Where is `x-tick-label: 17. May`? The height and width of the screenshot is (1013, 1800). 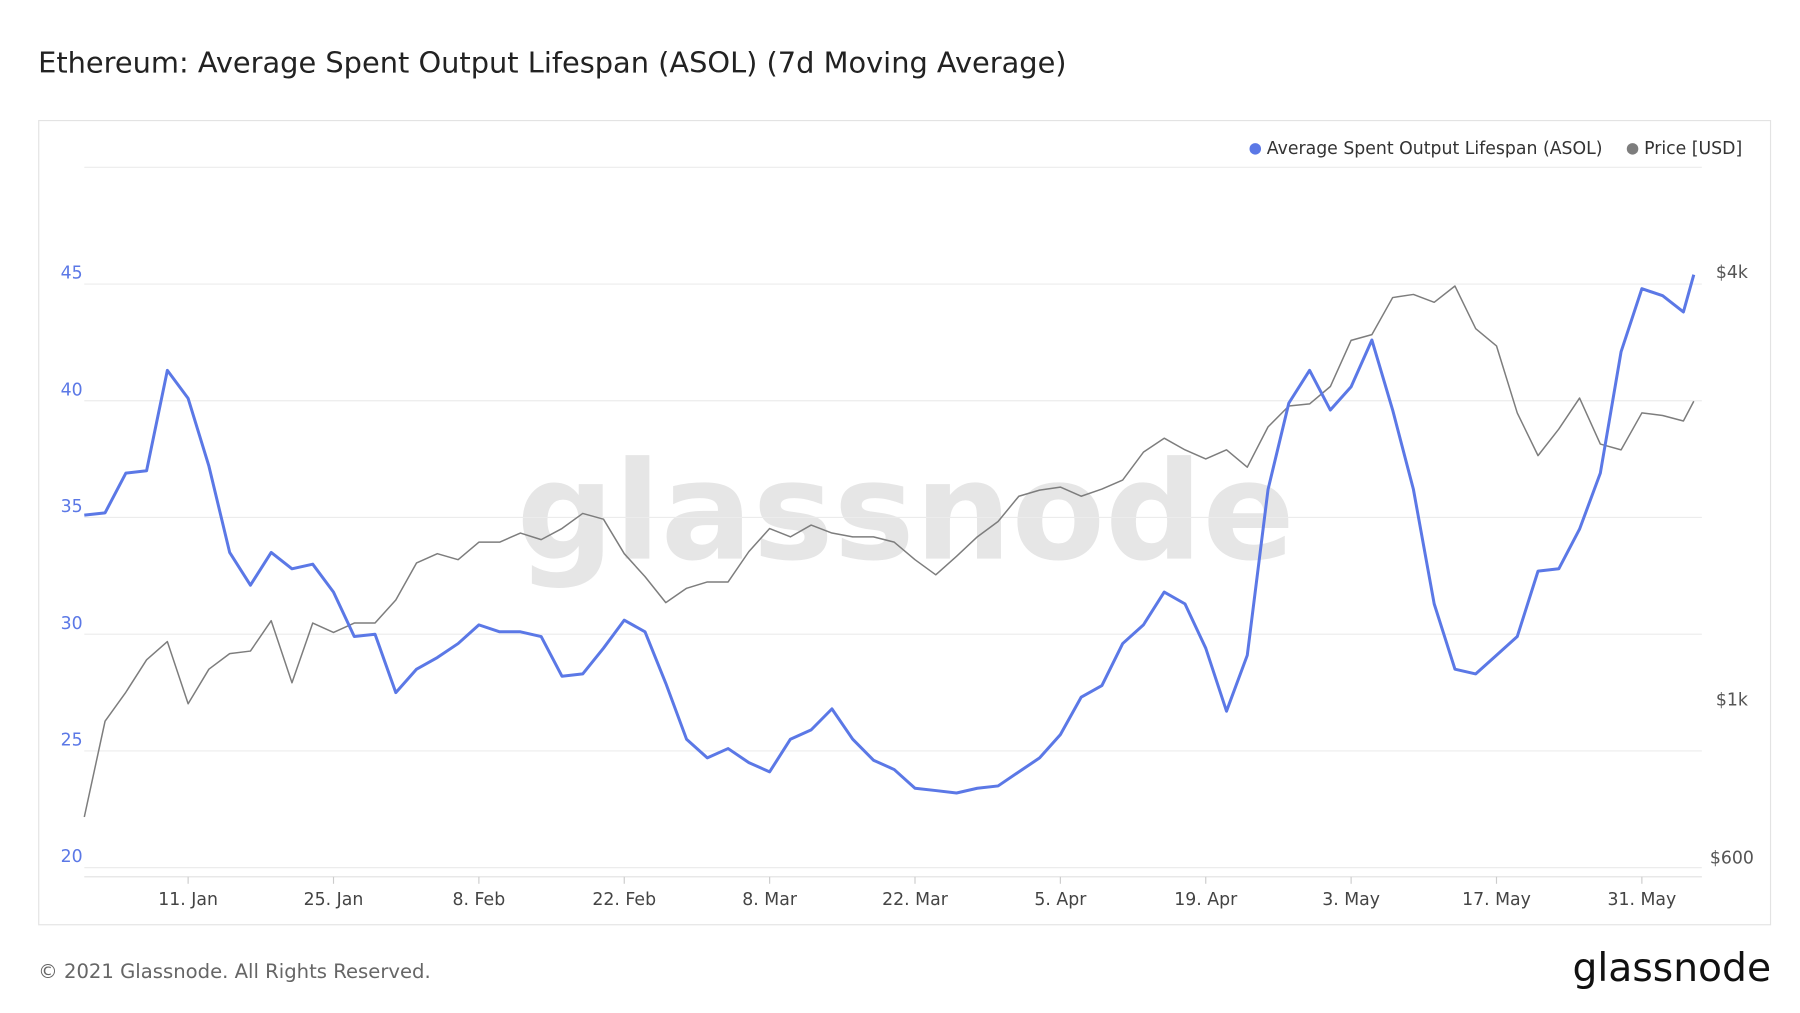
x-tick-label: 17. May is located at coordinates (1496, 900).